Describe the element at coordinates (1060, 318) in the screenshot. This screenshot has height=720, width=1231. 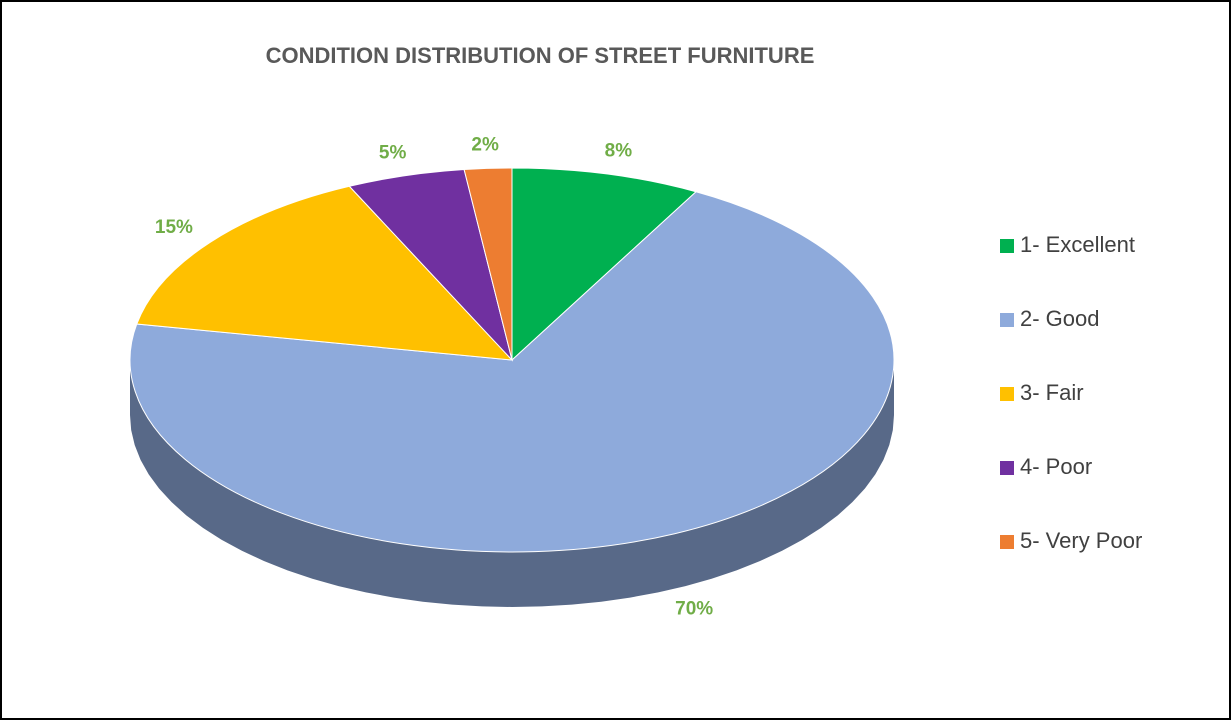
I see `legend-label: 2- Good` at that location.